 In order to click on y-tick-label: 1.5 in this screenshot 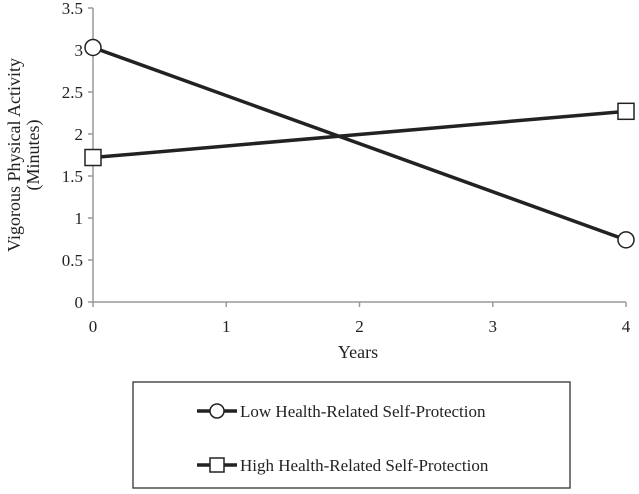, I will do `click(72, 176)`.